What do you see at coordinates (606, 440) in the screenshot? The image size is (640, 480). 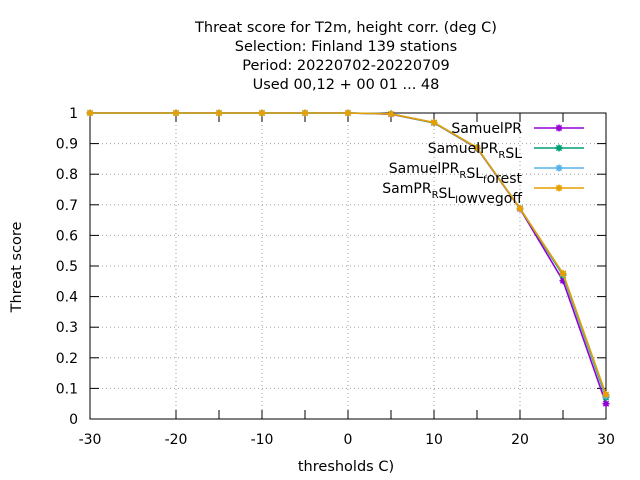 I see `x-tick-label: 30` at bounding box center [606, 440].